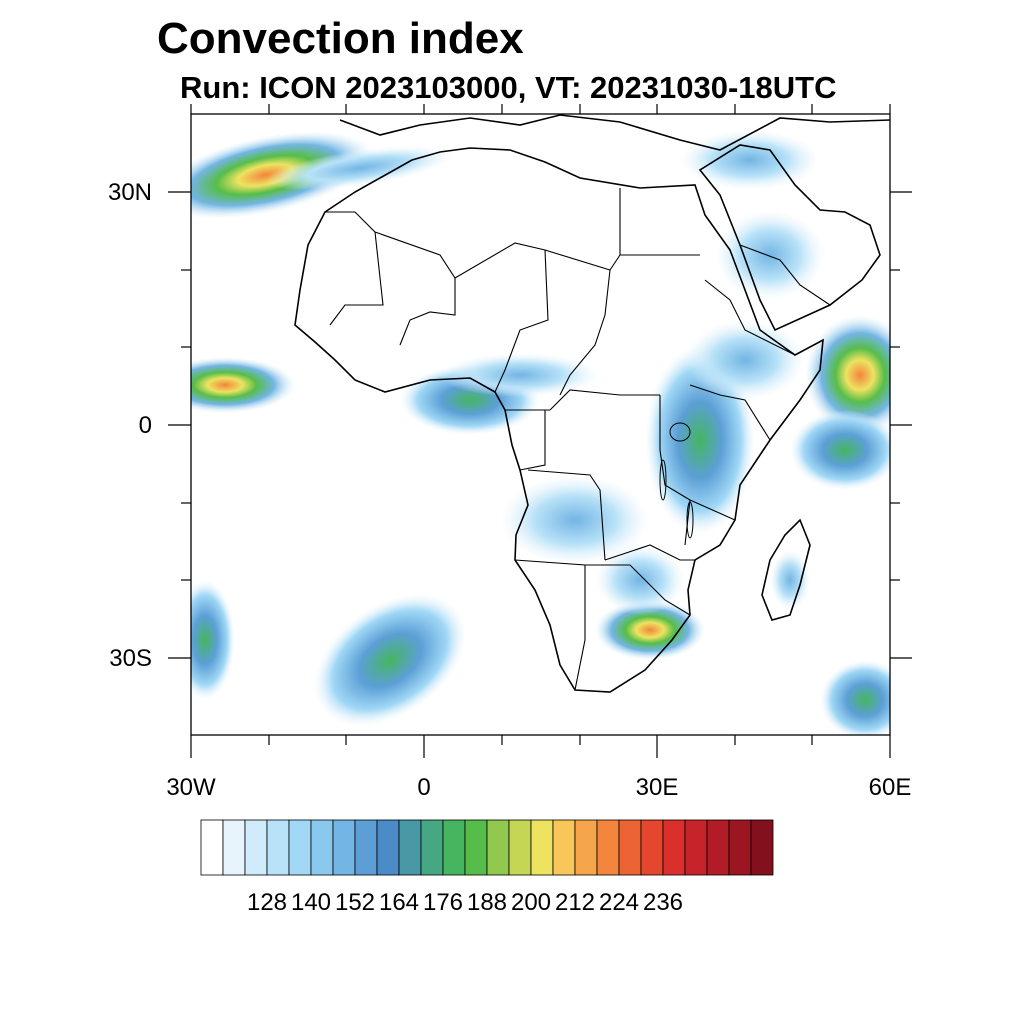 Image resolution: width=1024 pixels, height=1024 pixels. Describe the element at coordinates (531, 902) in the screenshot. I see `colorbar-tick-label: 200` at that location.